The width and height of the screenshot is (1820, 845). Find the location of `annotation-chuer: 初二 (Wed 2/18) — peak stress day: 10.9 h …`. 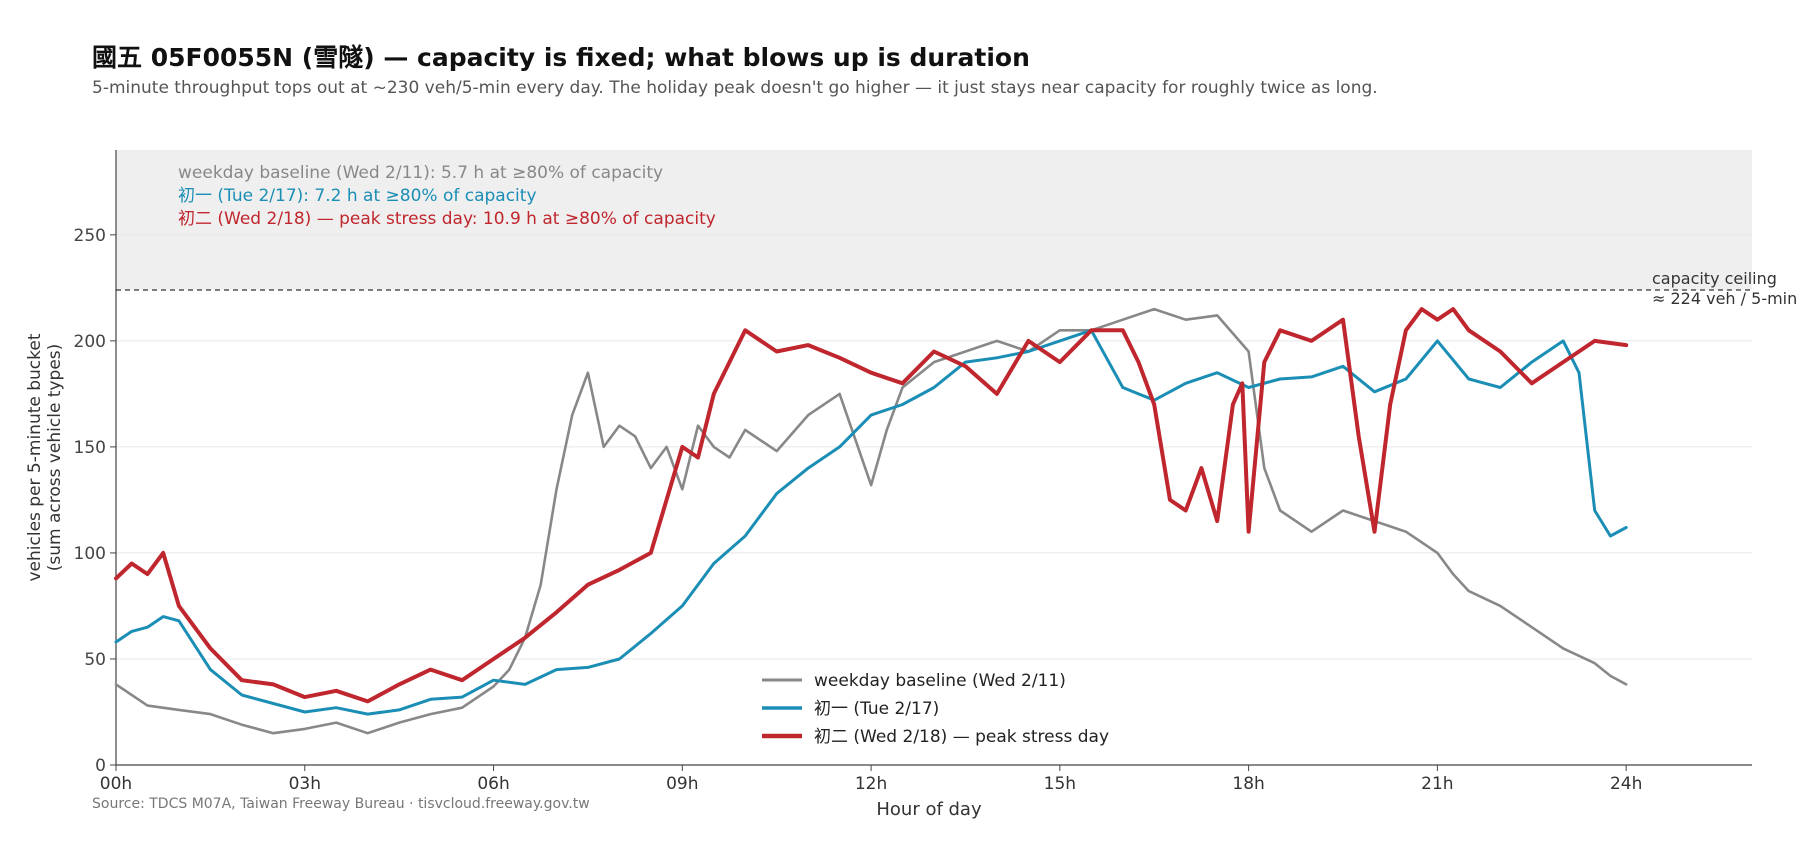

annotation-chuer: 初二 (Wed 2/18) — peak stress day: 10.9 h … is located at coordinates (447, 219).